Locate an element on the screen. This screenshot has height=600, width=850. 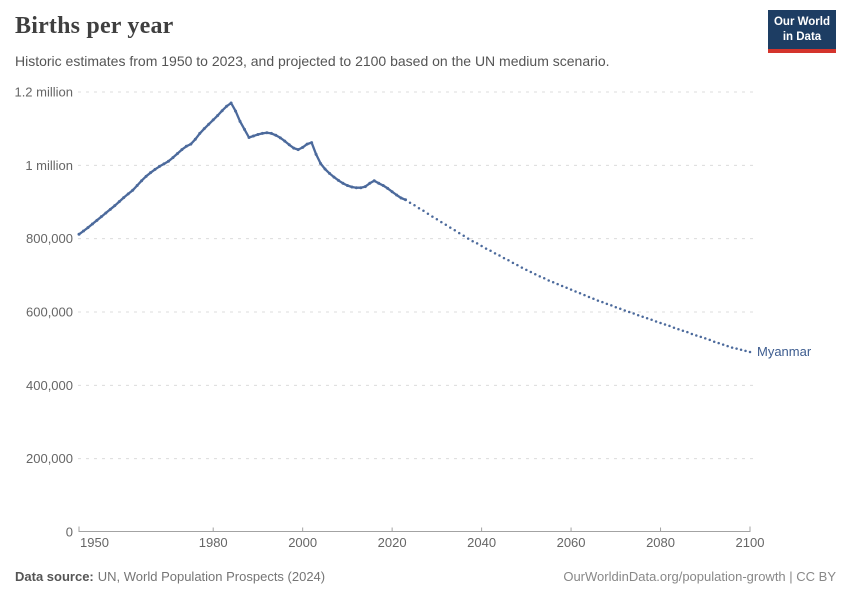
entity-label: Myanmar is located at coordinates (784, 351).